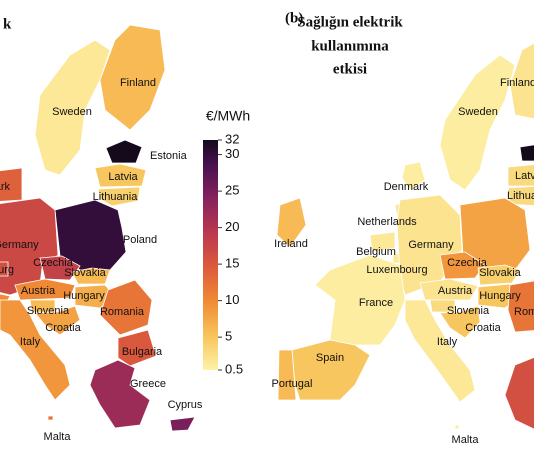 The width and height of the screenshot is (534, 462). What do you see at coordinates (210, 255) in the screenshot?
I see `colorbar-ramp` at bounding box center [210, 255].